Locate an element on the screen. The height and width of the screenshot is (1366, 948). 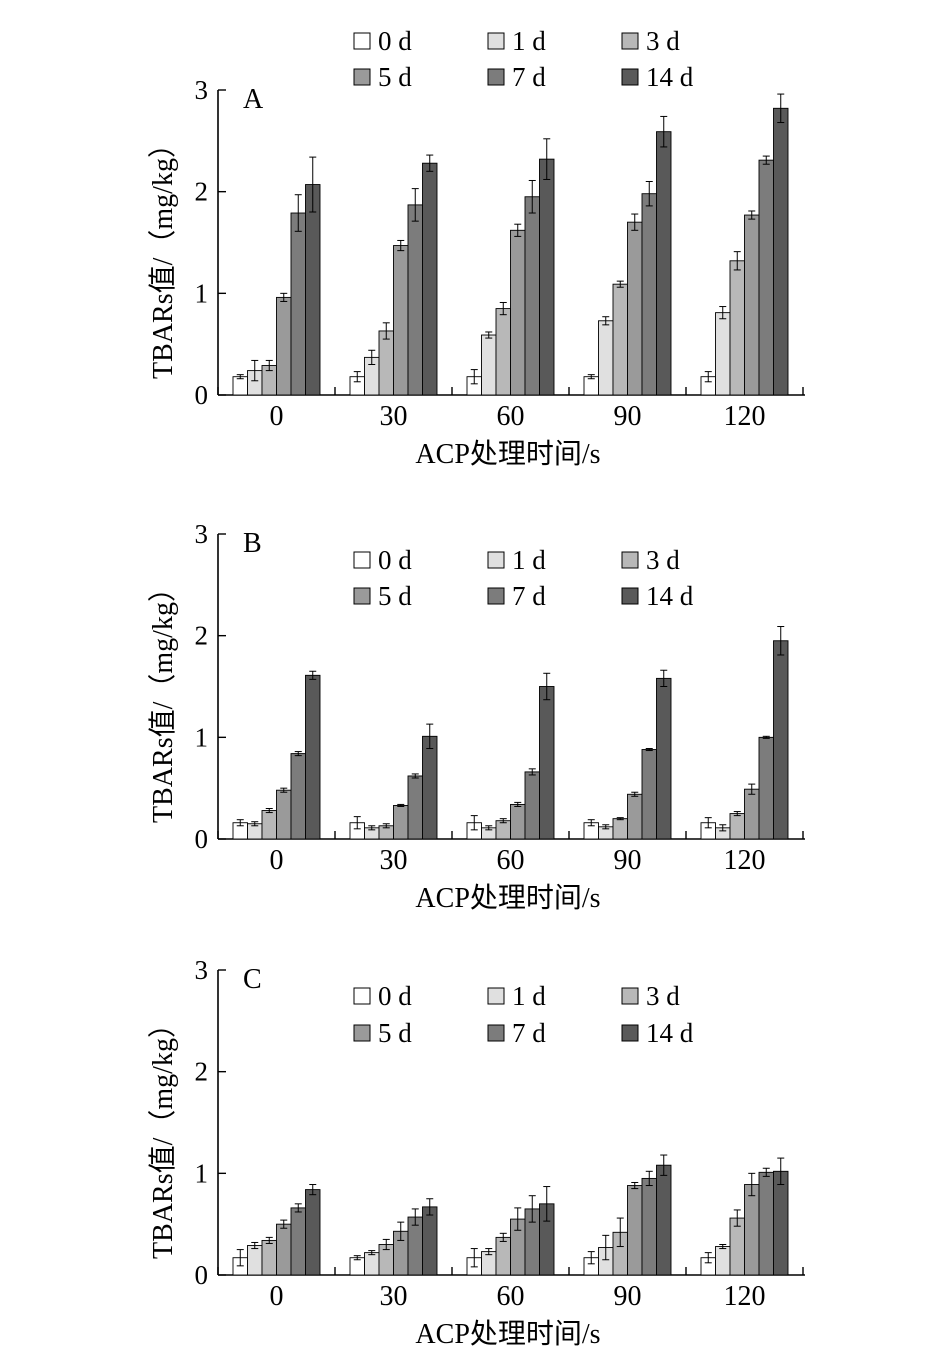
x-tick-label: 0 is located at coordinates (277, 860).